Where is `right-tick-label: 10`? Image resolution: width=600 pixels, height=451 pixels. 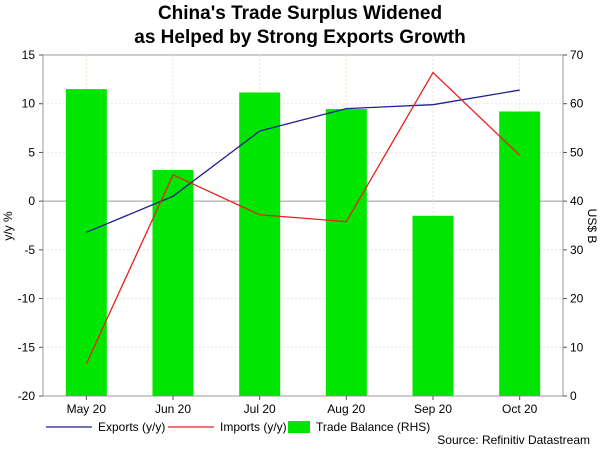 right-tick-label: 10 is located at coordinates (577, 347).